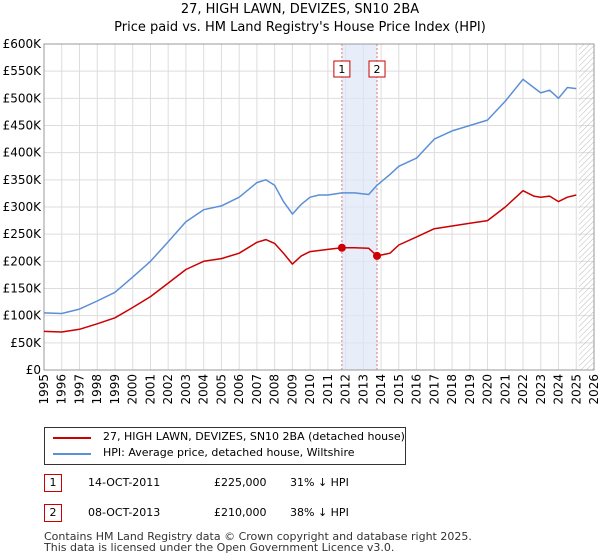  What do you see at coordinates (44, 389) in the screenshot?
I see `x-tick-label: 1995` at bounding box center [44, 389].